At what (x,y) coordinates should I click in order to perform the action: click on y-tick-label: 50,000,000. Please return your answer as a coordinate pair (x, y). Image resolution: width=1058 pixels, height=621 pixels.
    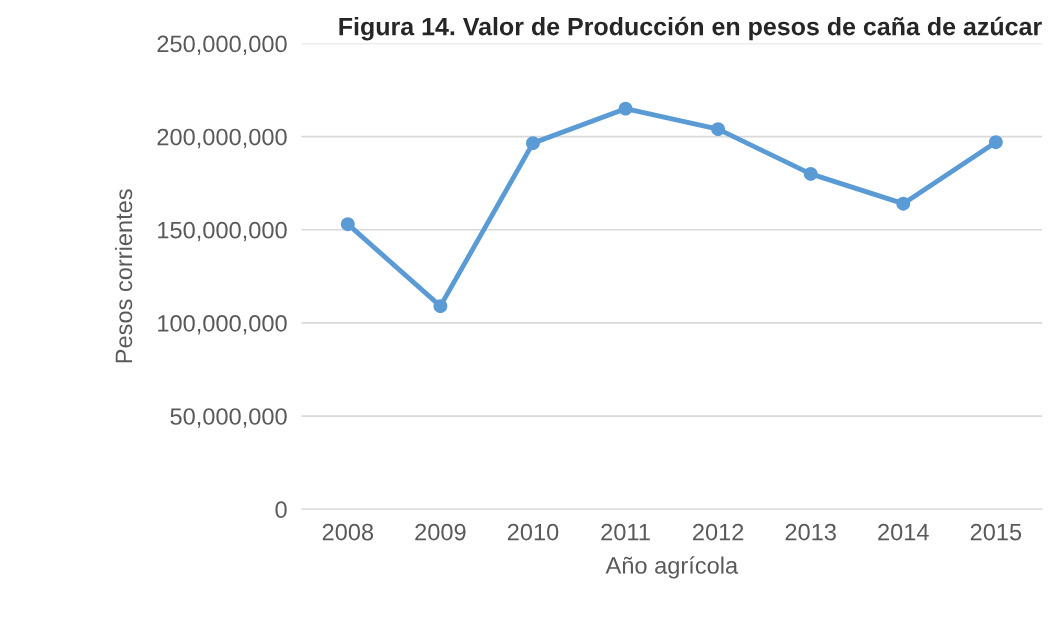
    Looking at the image, I should click on (228, 418).